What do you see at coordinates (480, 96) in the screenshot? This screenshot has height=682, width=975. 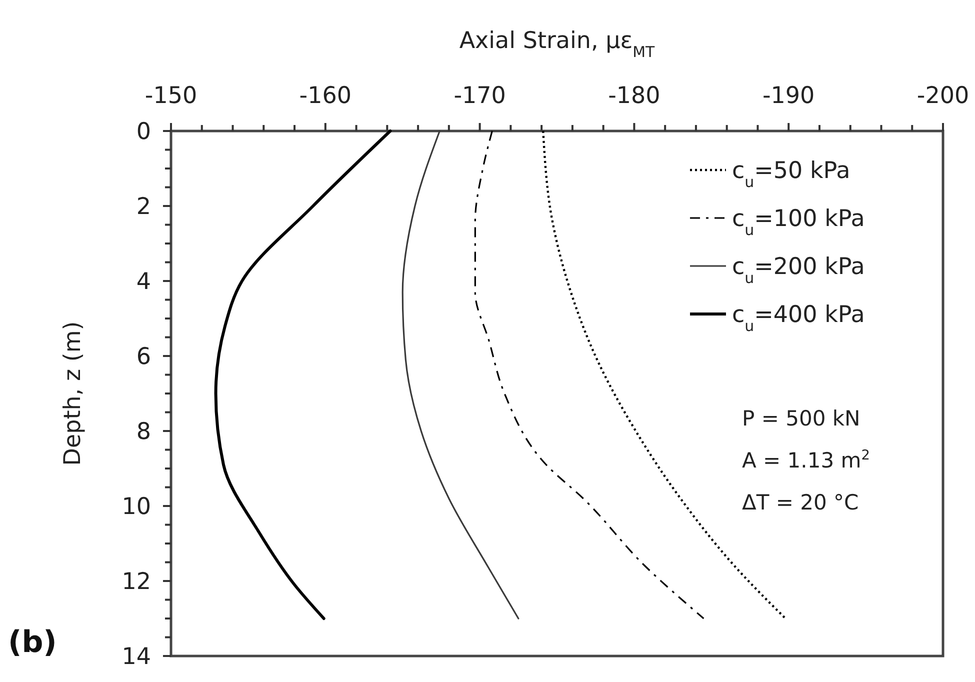 I see `x-tick-label: -170` at bounding box center [480, 96].